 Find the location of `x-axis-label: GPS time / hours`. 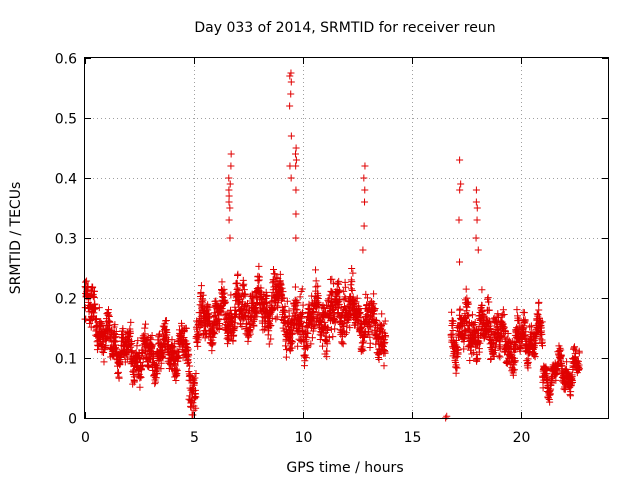

x-axis-label: GPS time / hours is located at coordinates (344, 468).